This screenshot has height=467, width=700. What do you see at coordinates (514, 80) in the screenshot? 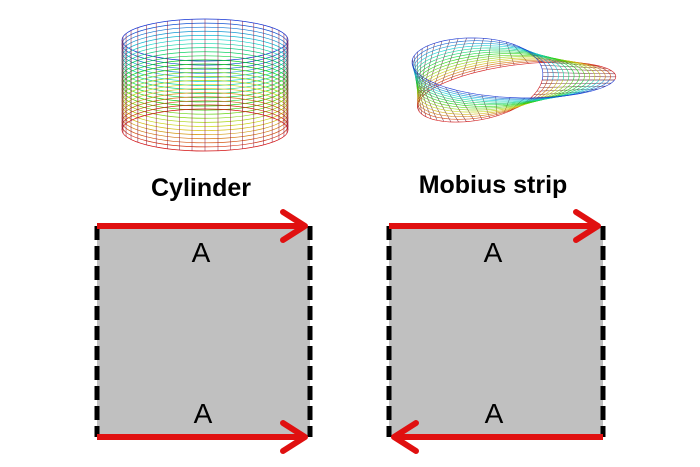
I see `mobius-3d-figure` at bounding box center [514, 80].